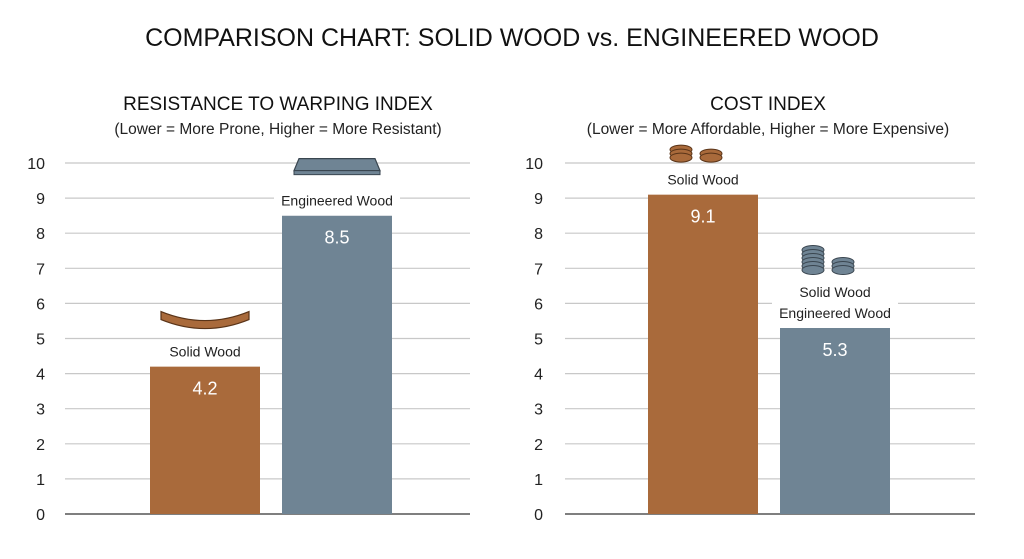 Image resolution: width=1024 pixels, height=559 pixels. What do you see at coordinates (834, 350) in the screenshot?
I see `data-label: 5.3` at bounding box center [834, 350].